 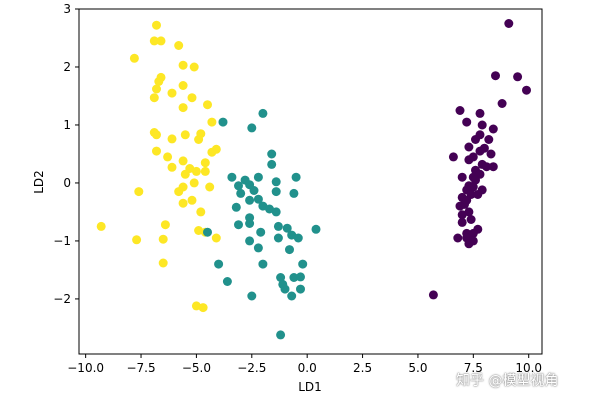 What do you see at coordinates (66, 154) in the screenshot?
I see `y-axis-ticks: −2 −1 0 1 2 3` at bounding box center [66, 154].